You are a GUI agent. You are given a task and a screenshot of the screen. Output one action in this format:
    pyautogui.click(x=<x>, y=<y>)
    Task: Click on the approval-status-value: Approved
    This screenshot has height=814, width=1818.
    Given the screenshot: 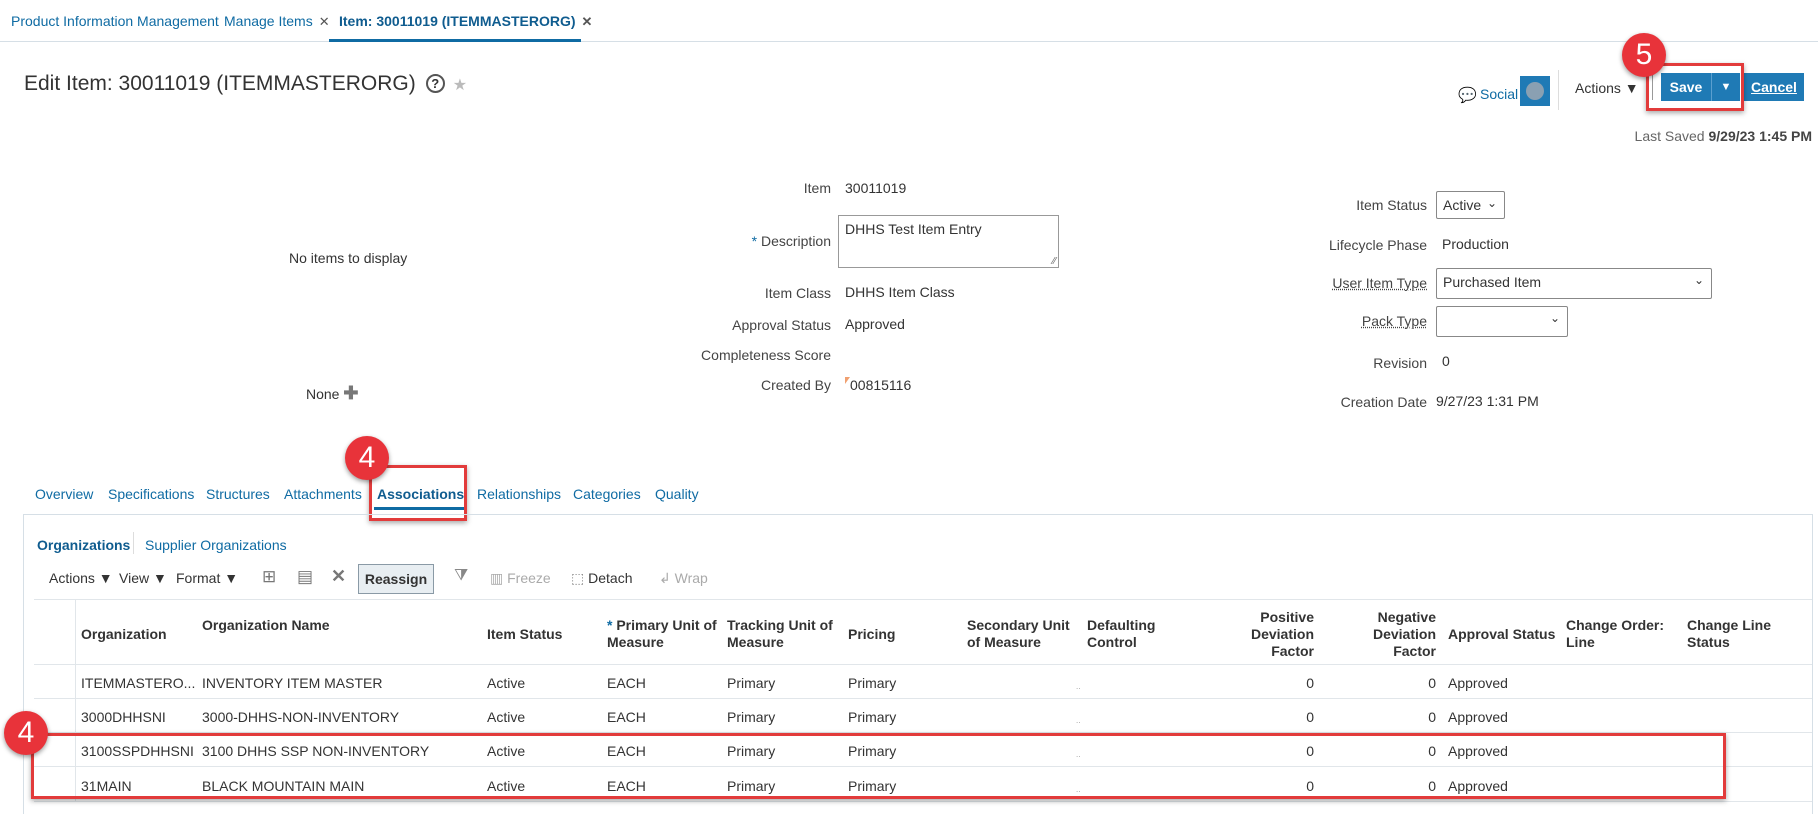 What is the action you would take?
    pyautogui.click(x=875, y=324)
    